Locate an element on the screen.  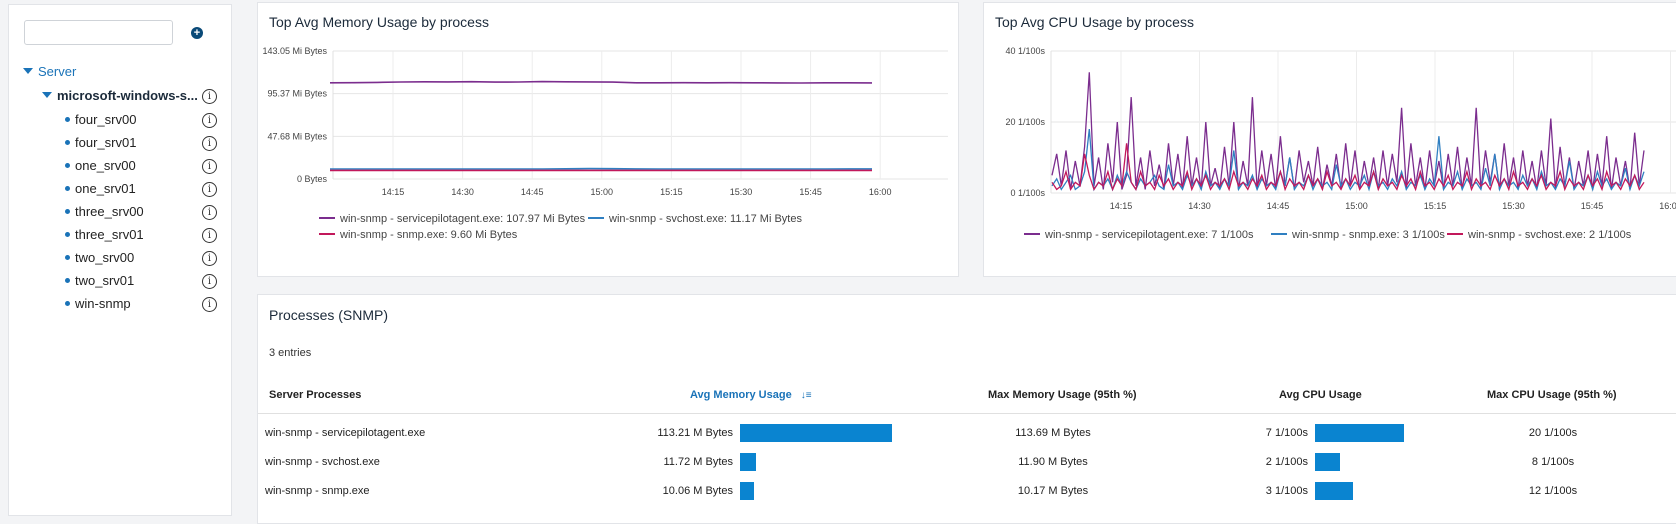
tree-root-server: Server is located at coordinates (49, 72).